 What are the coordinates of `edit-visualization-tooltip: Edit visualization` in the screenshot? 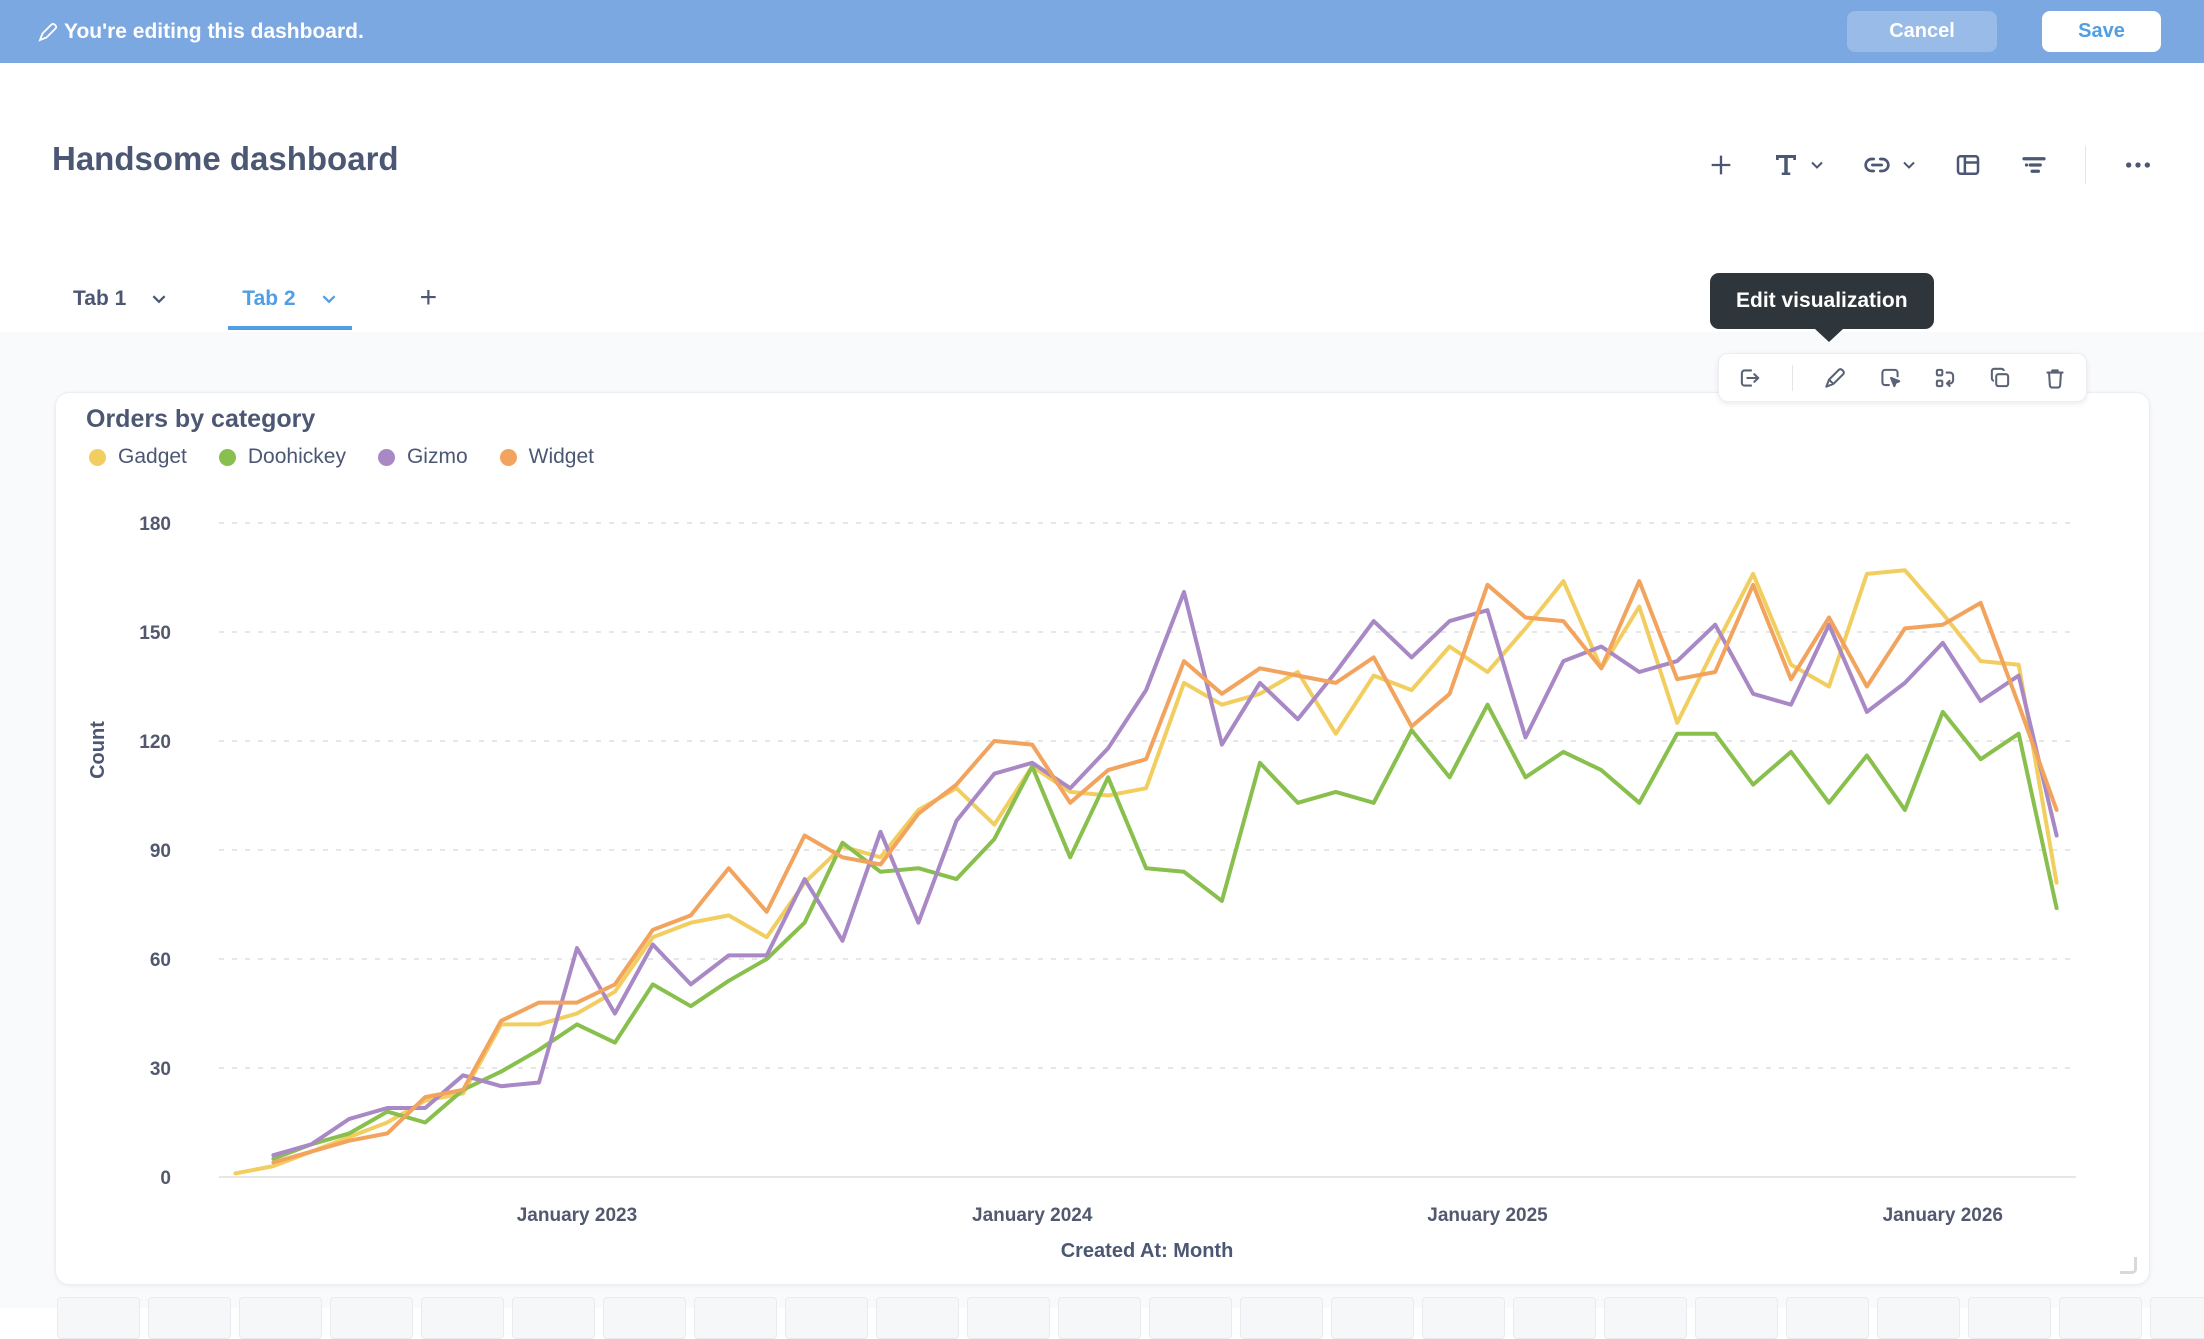 It's located at (1822, 307).